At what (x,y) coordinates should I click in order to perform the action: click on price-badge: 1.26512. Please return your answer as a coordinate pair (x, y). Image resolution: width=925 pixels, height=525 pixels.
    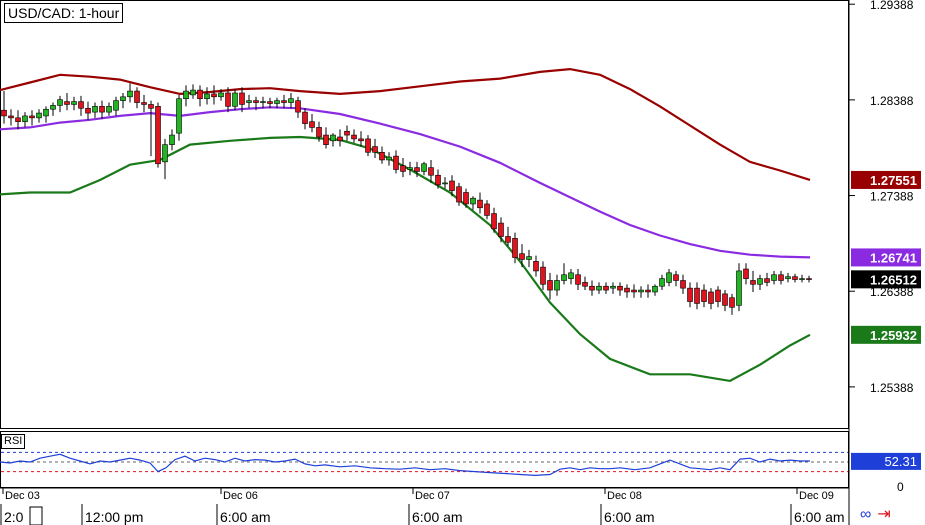
    Looking at the image, I should click on (886, 279).